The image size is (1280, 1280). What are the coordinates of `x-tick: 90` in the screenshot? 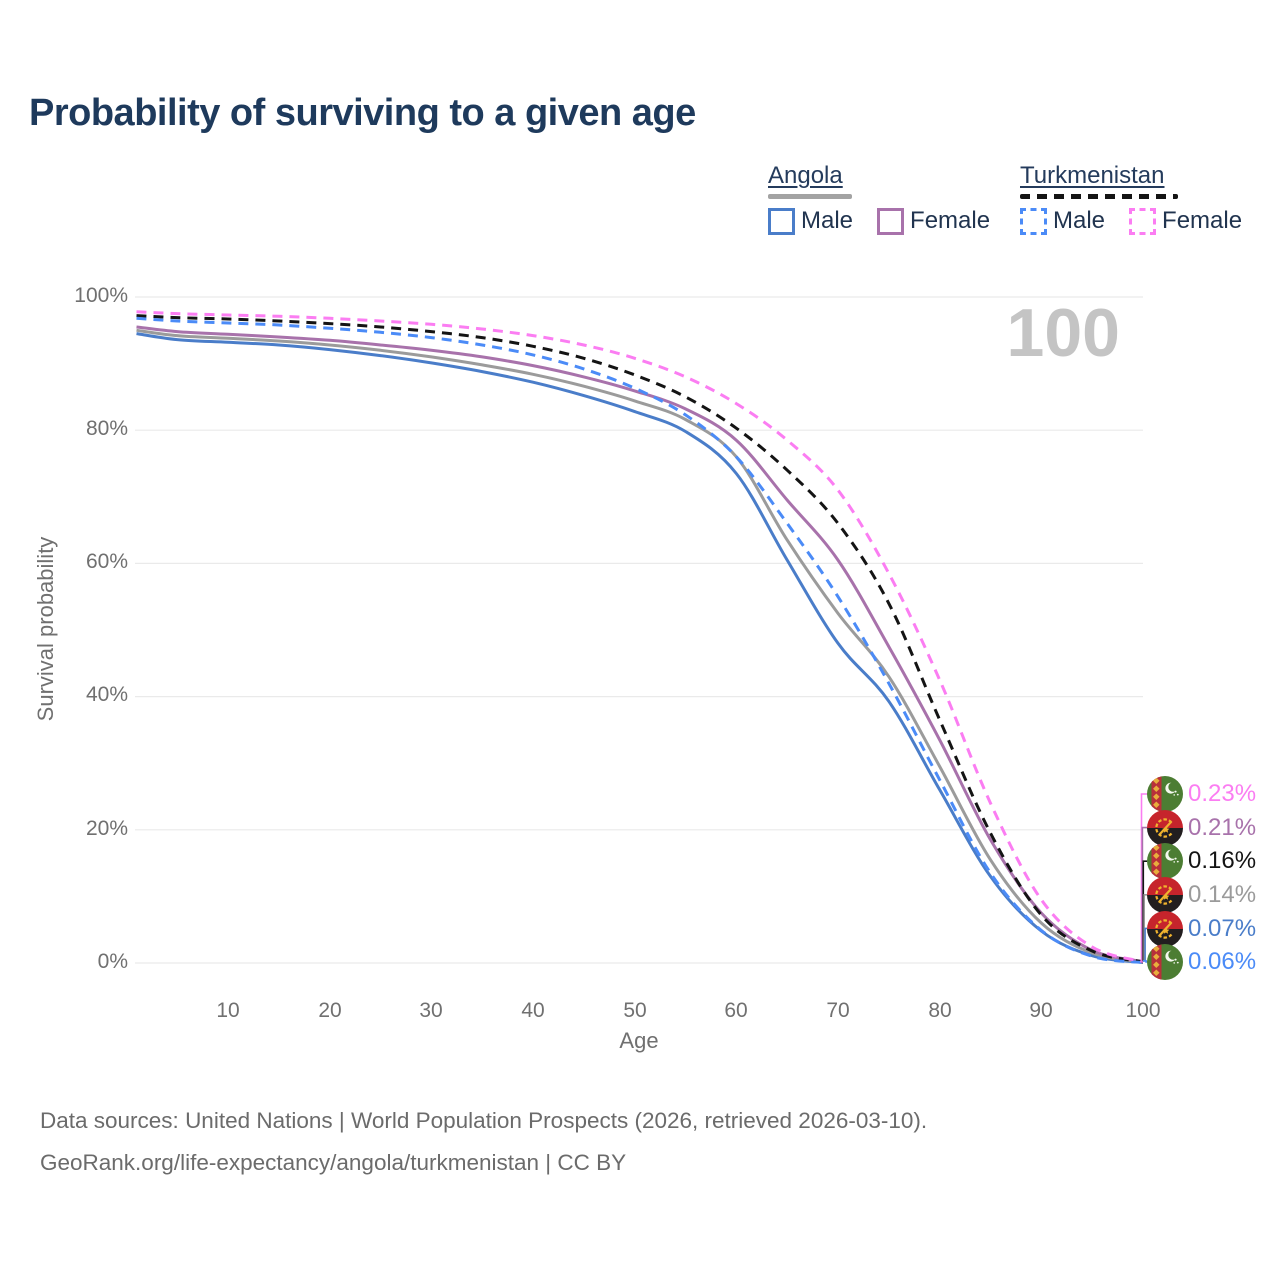 It's located at (1041, 1010).